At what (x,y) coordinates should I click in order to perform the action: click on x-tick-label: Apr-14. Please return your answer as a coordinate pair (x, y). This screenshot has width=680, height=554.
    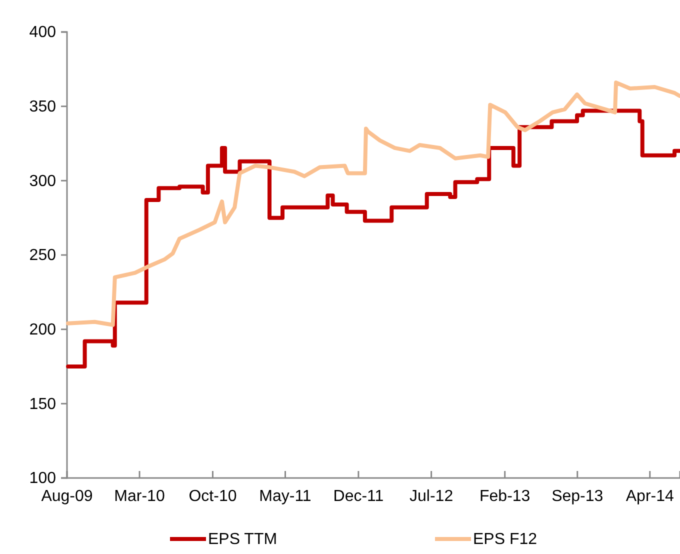
    Looking at the image, I should click on (650, 496).